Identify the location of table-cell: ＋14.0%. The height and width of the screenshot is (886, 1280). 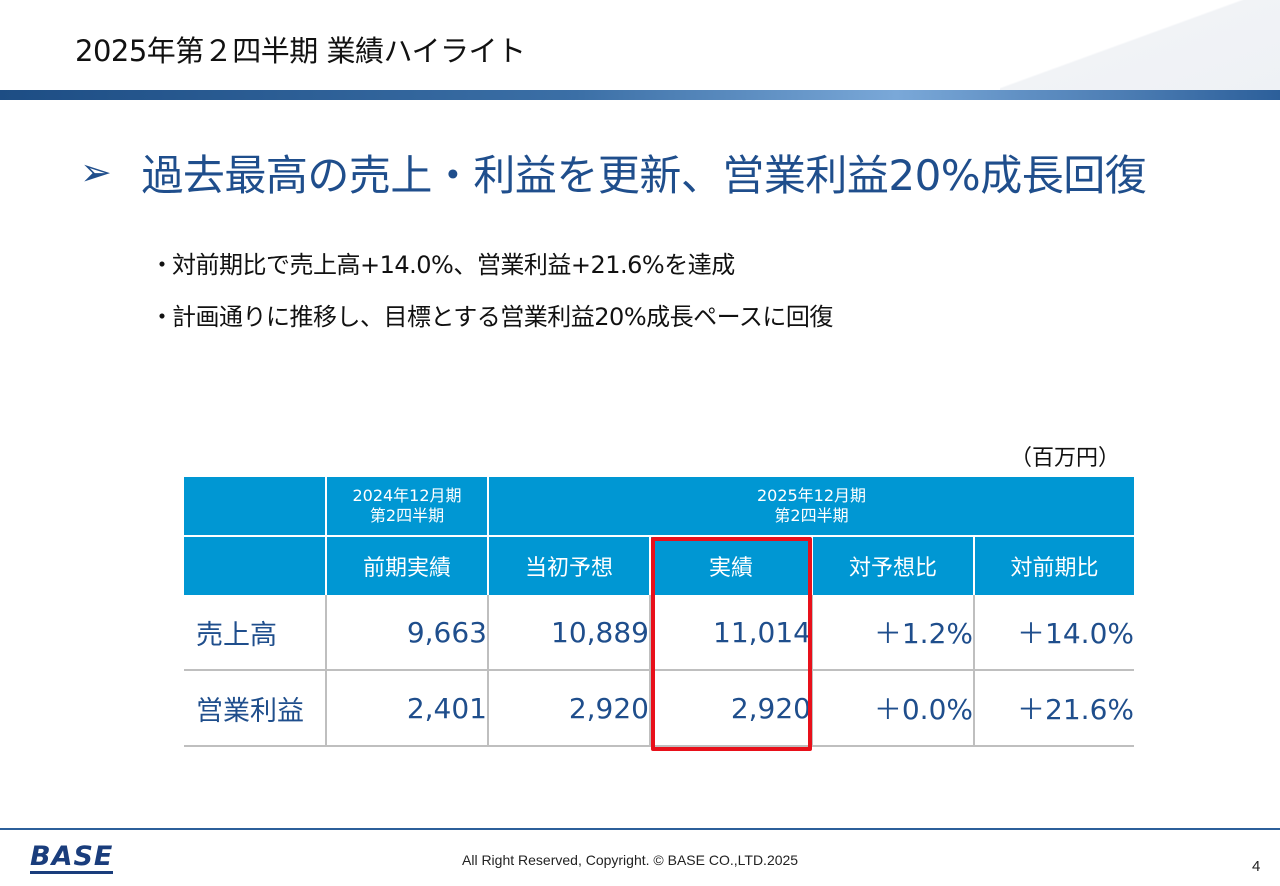
(1054, 633).